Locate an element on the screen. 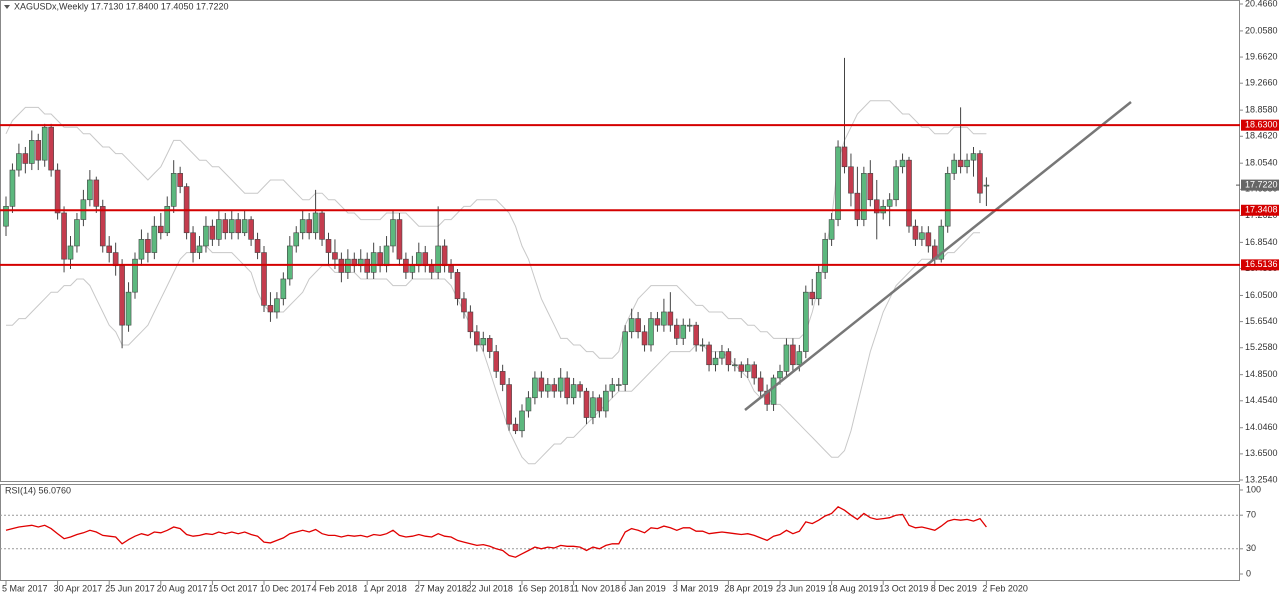 The width and height of the screenshot is (1280, 601). x-tick-label: 3 Mar 2019 is located at coordinates (696, 588).